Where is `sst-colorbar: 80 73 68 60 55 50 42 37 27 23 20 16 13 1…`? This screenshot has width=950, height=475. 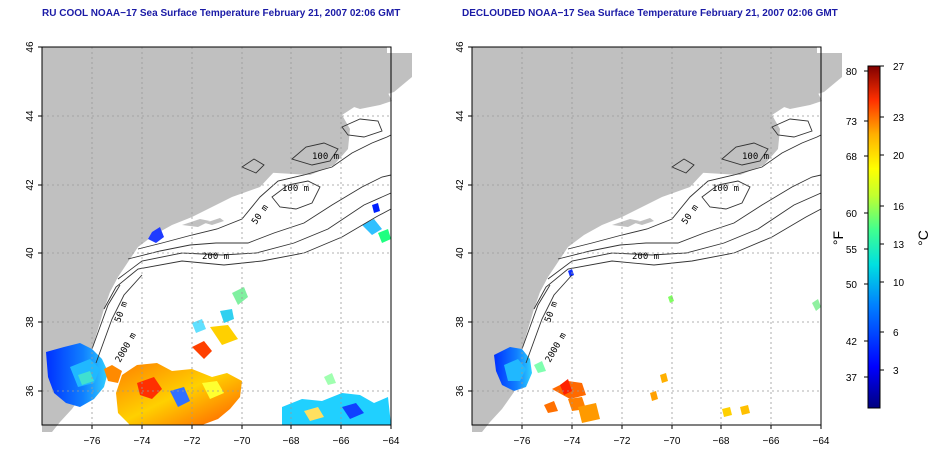
sst-colorbar: 80 73 68 60 55 50 42 37 27 23 20 16 13 1… is located at coordinates (880, 235).